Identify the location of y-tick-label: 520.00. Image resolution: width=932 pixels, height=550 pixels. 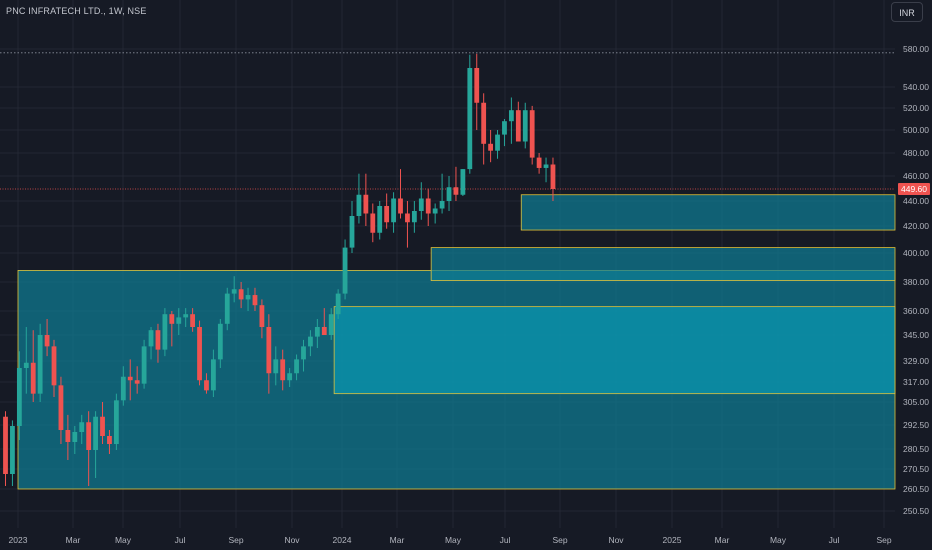
(916, 108).